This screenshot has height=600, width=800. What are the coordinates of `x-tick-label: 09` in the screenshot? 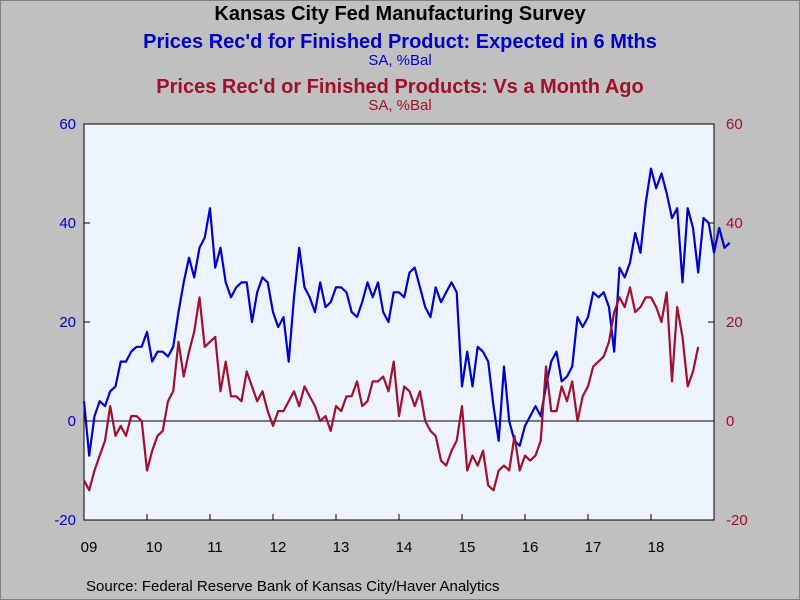 It's located at (89, 547).